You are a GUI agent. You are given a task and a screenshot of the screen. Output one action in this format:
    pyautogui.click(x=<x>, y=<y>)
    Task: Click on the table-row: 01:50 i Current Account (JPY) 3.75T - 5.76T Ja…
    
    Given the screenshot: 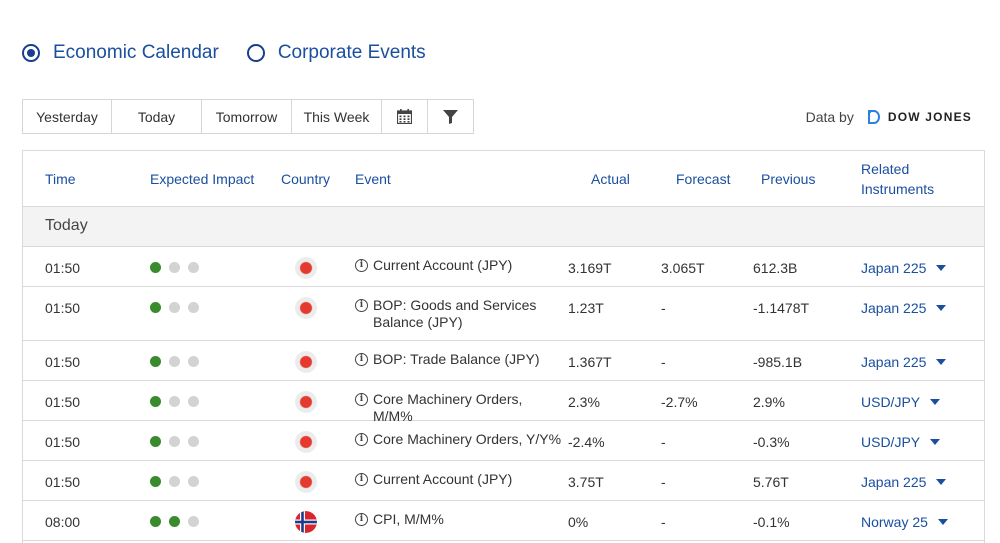 What is the action you would take?
    pyautogui.click(x=503, y=481)
    